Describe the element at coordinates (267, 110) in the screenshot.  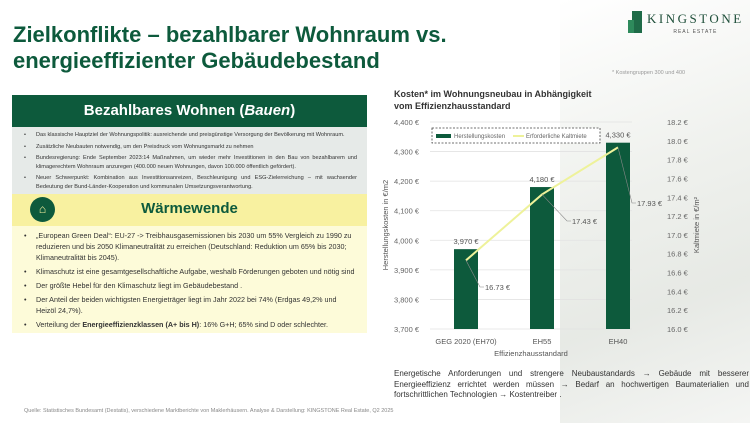
I see `section1-title-italic: Bauen` at that location.